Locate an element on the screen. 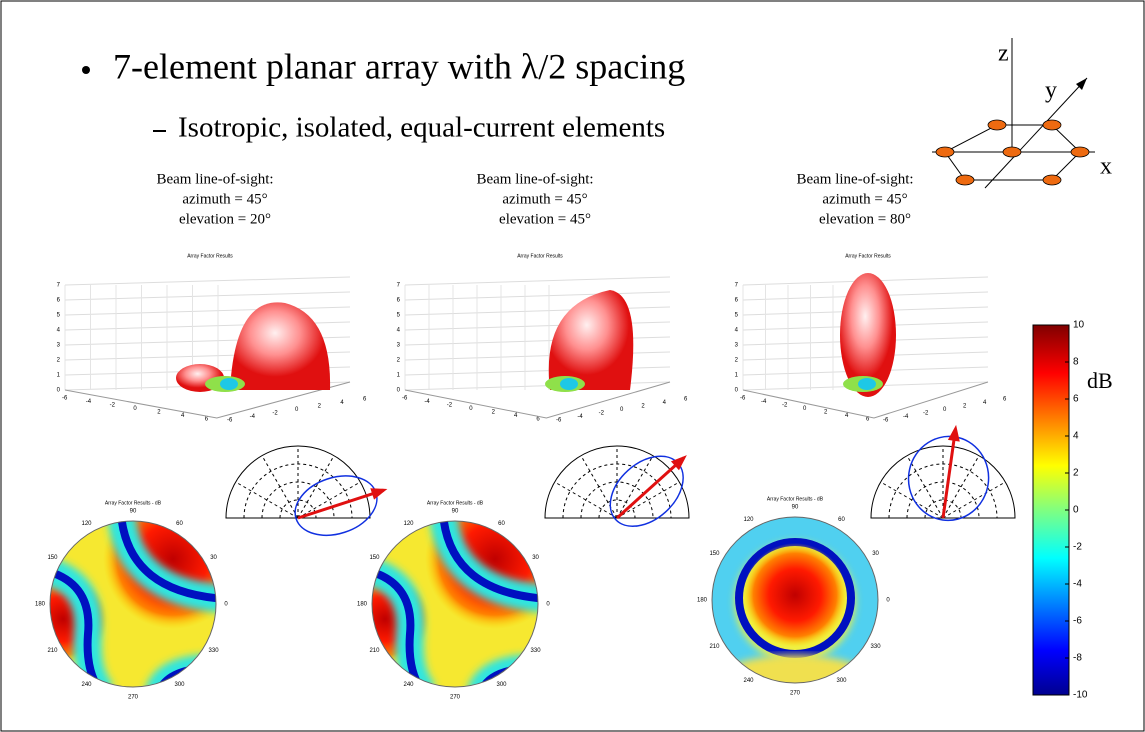  colorbar-tick-label: -4 is located at coordinates (1077, 584).